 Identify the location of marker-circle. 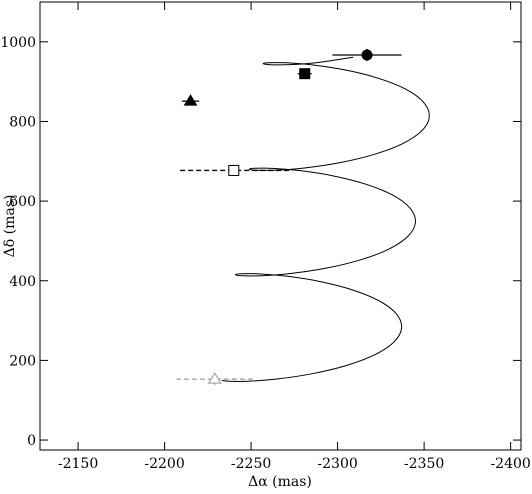
(367, 55).